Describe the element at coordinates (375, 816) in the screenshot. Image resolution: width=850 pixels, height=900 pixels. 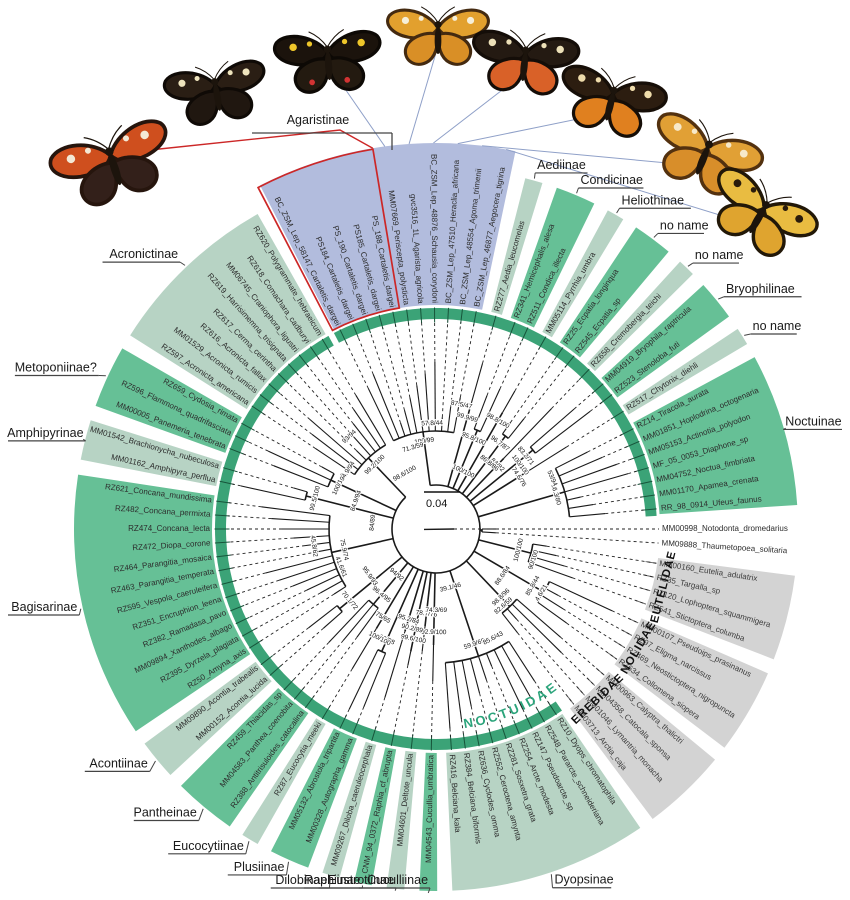
I see `subfamily-sector-Raphiinae` at that location.